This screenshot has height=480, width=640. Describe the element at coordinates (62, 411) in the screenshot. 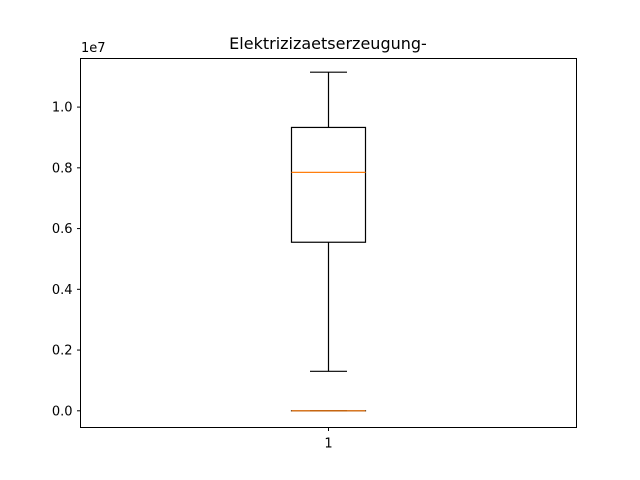

I see `y-tick-label: 0.0` at that location.